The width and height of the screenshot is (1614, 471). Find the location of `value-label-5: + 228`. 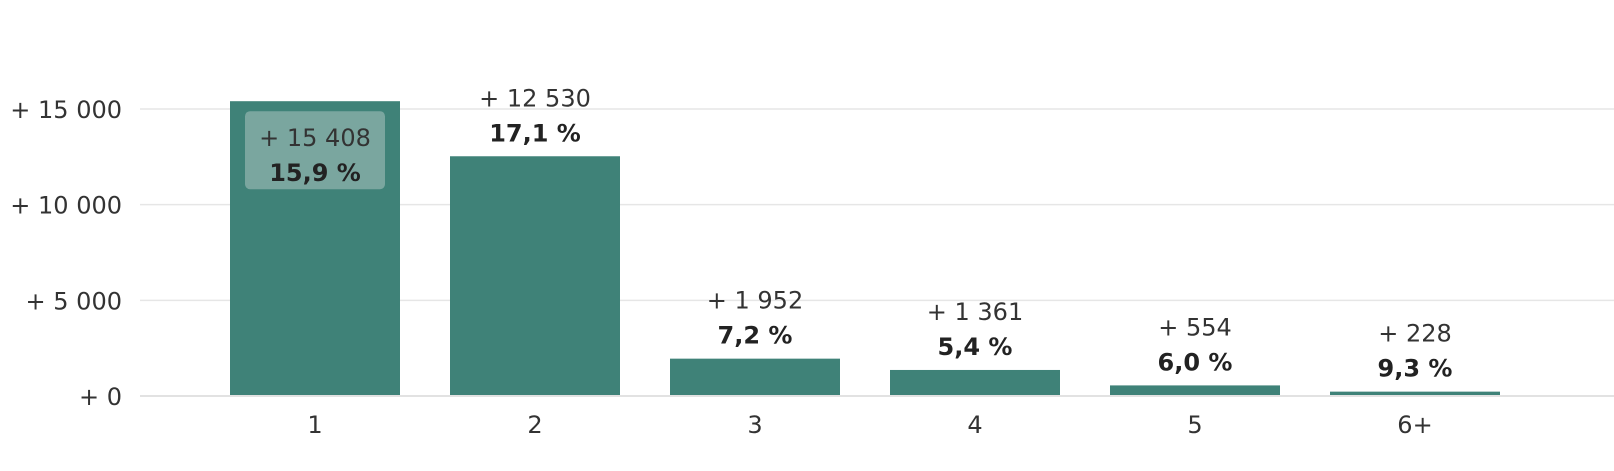

value-label-5: + 228 is located at coordinates (1415, 334).